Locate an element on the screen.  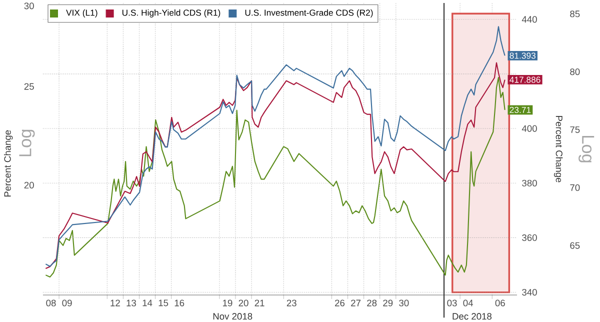
y2-axis-title: Percent Change is located at coordinates (558, 149).